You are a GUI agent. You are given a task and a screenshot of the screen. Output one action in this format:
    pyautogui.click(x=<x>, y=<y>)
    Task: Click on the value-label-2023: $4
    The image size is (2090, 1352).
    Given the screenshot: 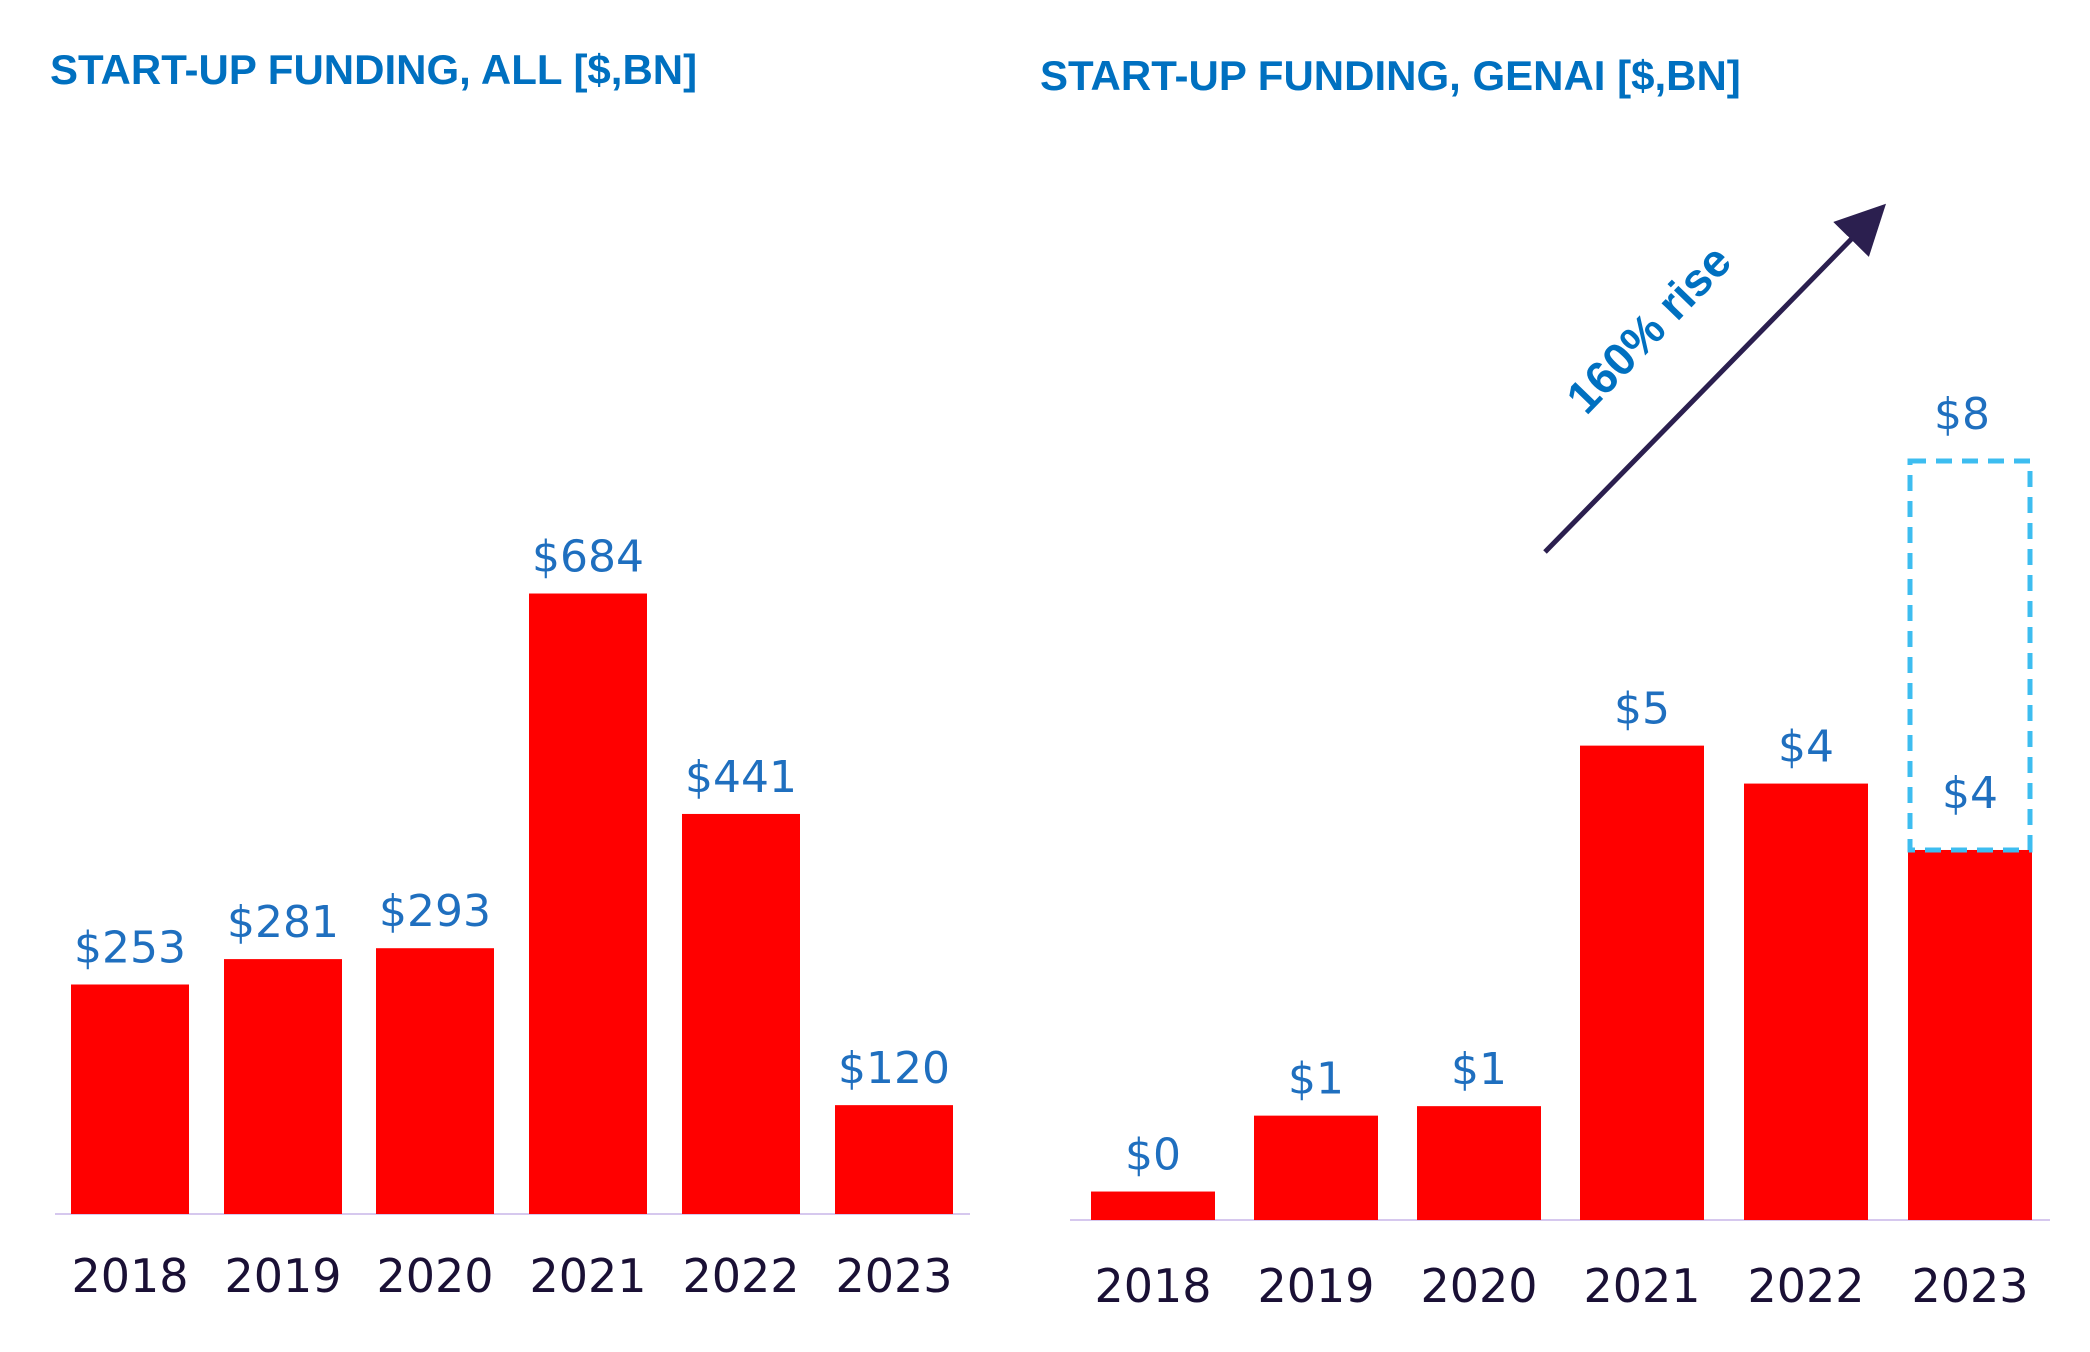 What is the action you would take?
    pyautogui.click(x=1970, y=793)
    